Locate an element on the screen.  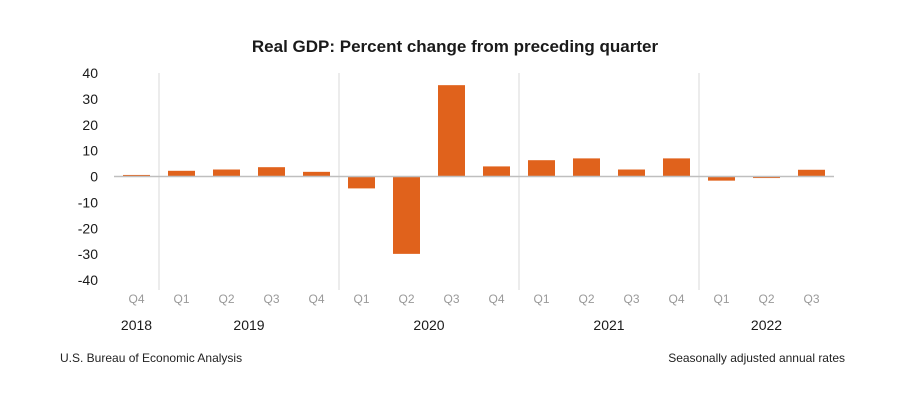
y-tick-label: 0 is located at coordinates (94, 177).